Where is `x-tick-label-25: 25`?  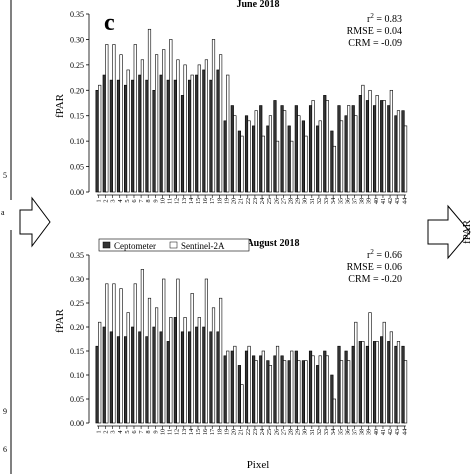 x-tick-label-25: 25 is located at coordinates (269, 201).